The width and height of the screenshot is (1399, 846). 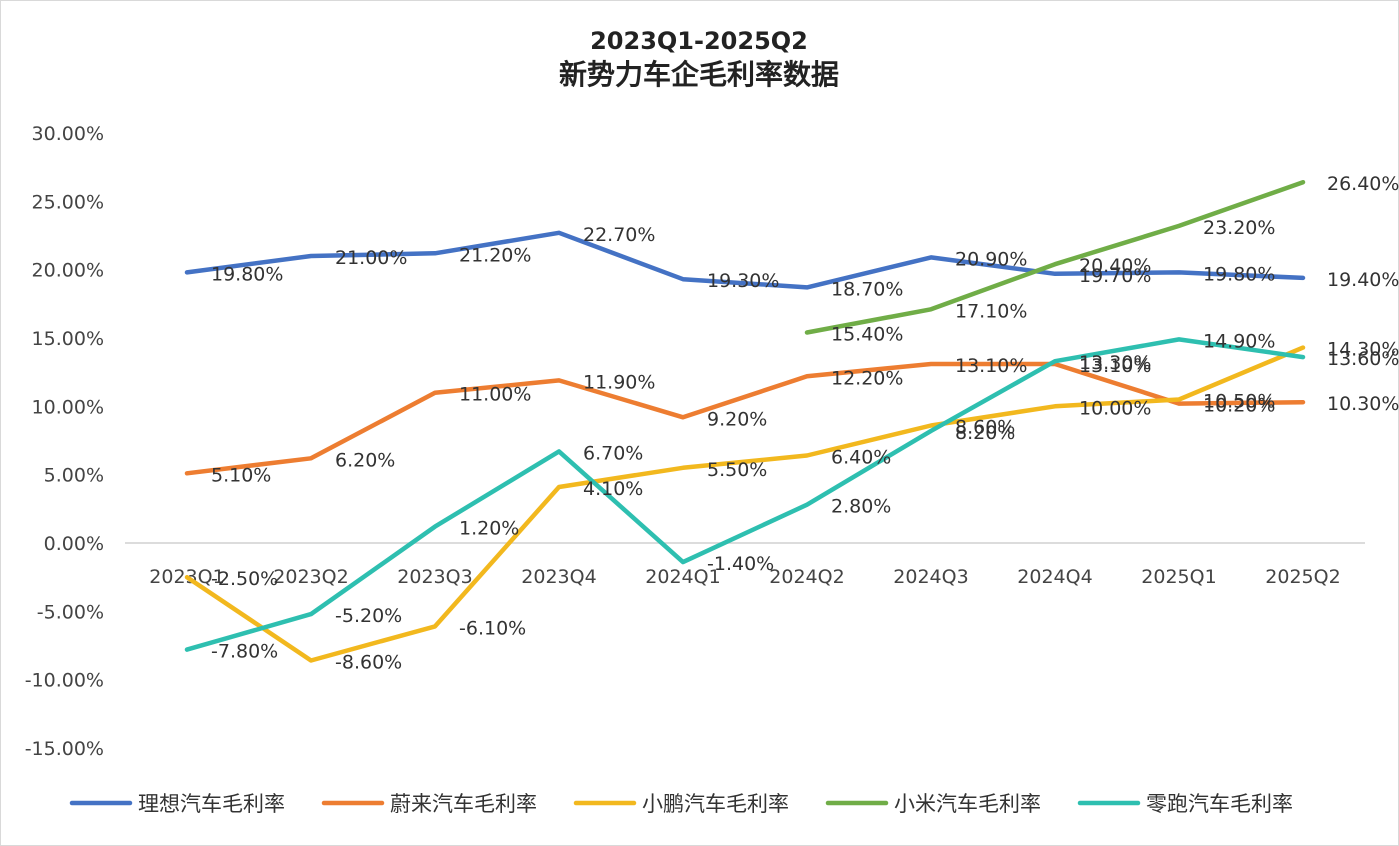 What do you see at coordinates (991, 311) in the screenshot?
I see `data-label: 17.10%` at bounding box center [991, 311].